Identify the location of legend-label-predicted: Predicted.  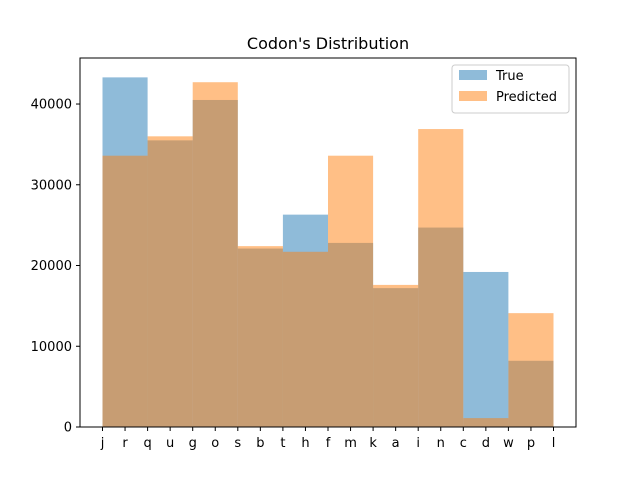
(526, 97).